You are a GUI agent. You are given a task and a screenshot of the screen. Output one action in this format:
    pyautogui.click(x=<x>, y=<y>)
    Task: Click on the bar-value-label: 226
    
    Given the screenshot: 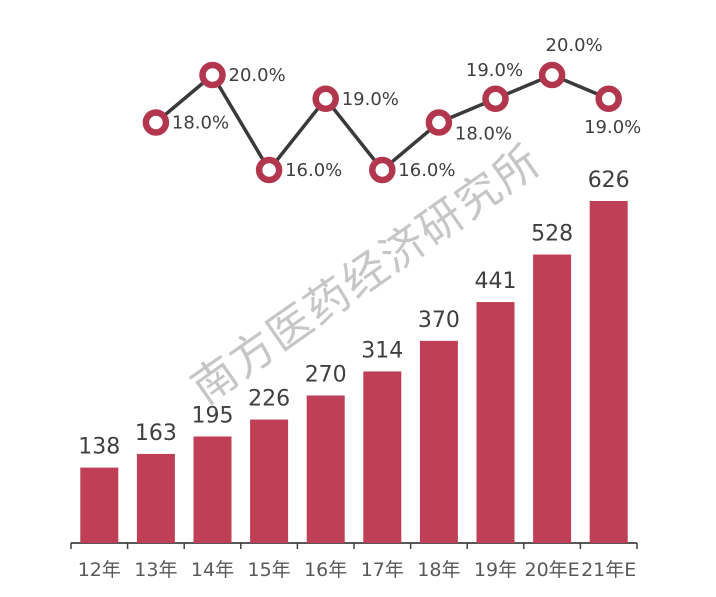 What is the action you would take?
    pyautogui.click(x=269, y=399)
    